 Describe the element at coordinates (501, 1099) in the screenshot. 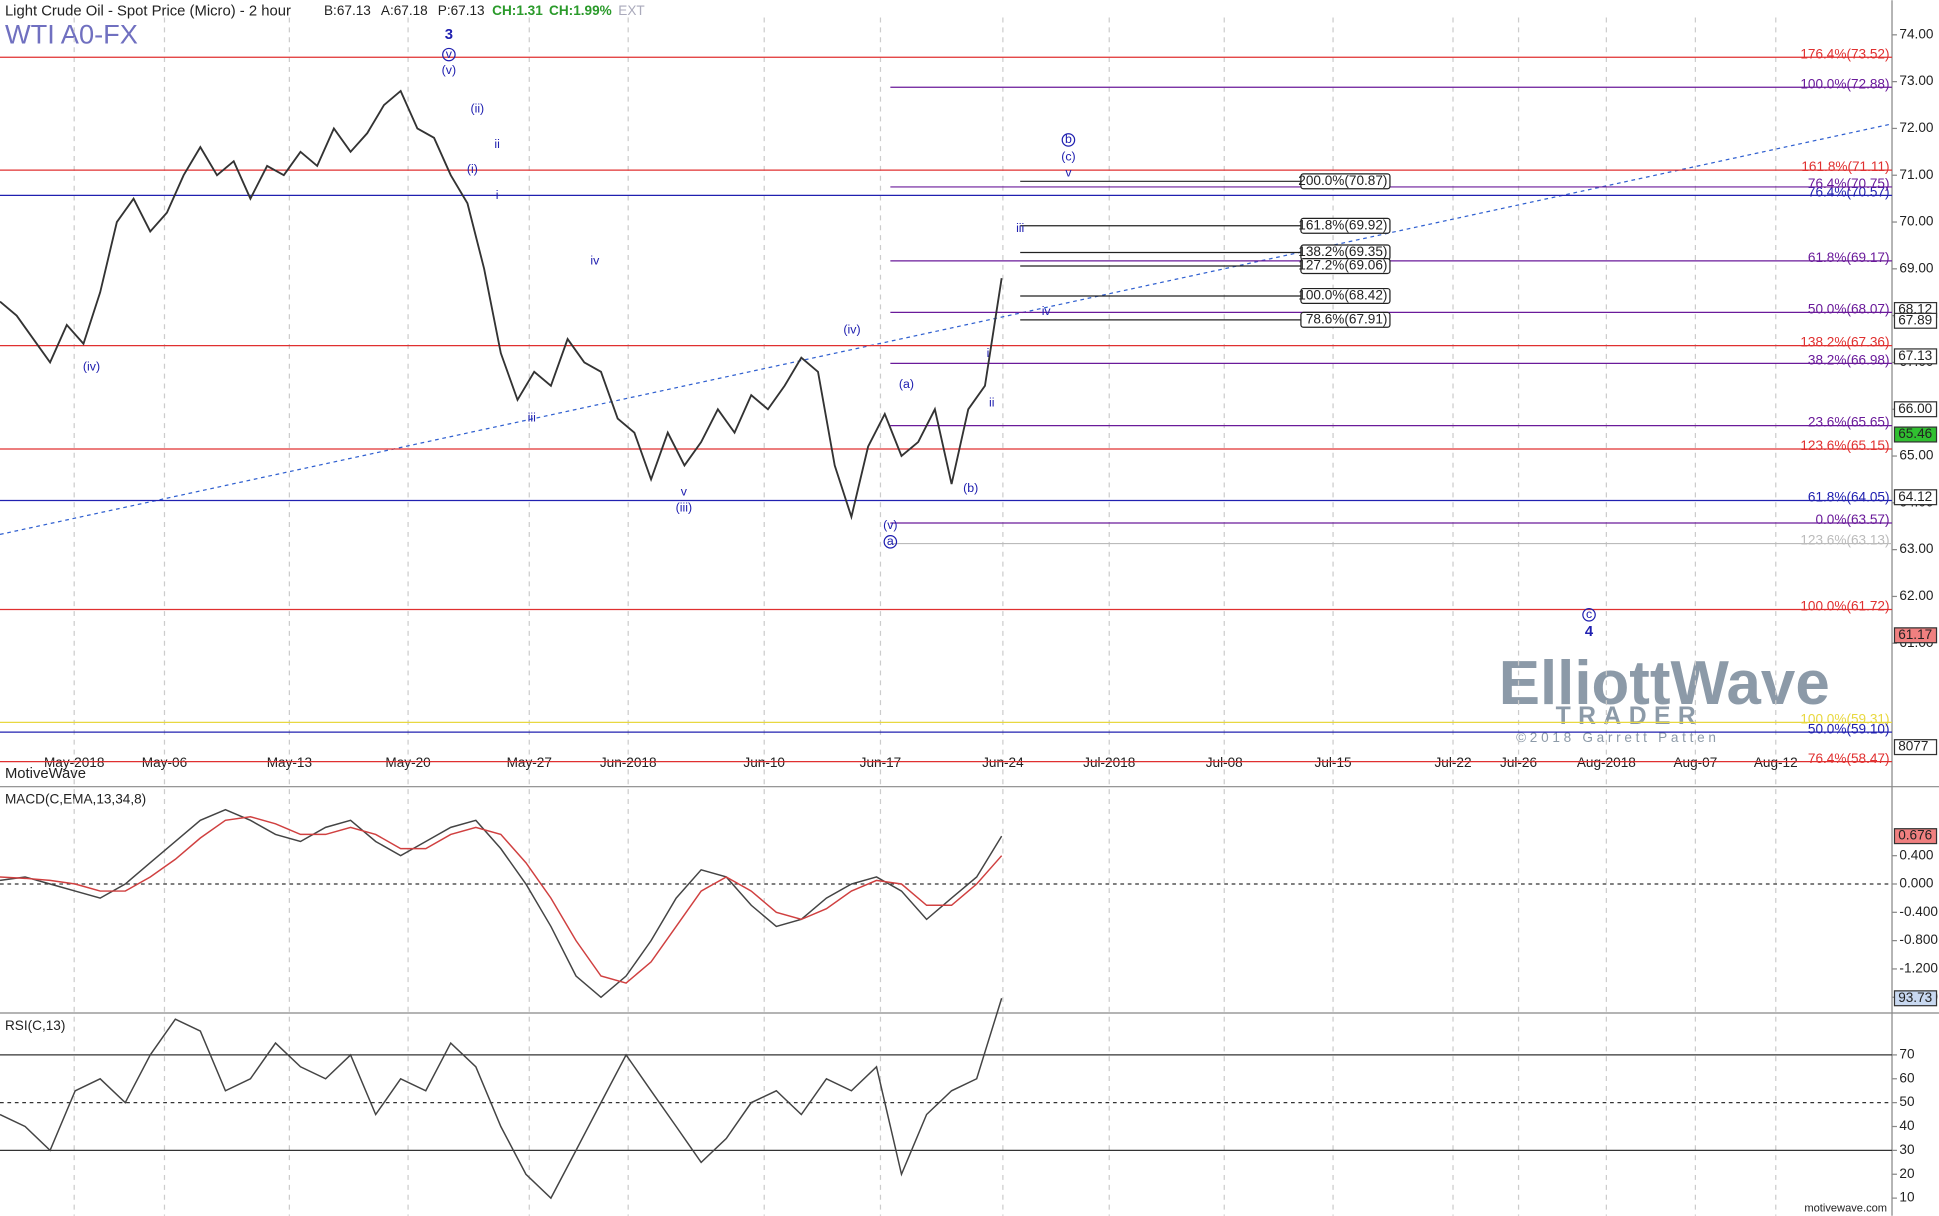

I see `rsi-line` at that location.